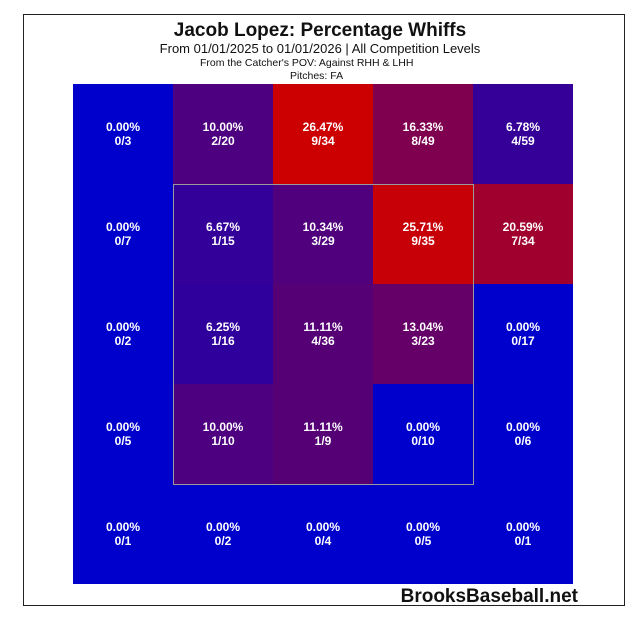 This screenshot has height=621, width=640. Describe the element at coordinates (323, 227) in the screenshot. I see `cell-percentage-label: 10.34%` at that location.